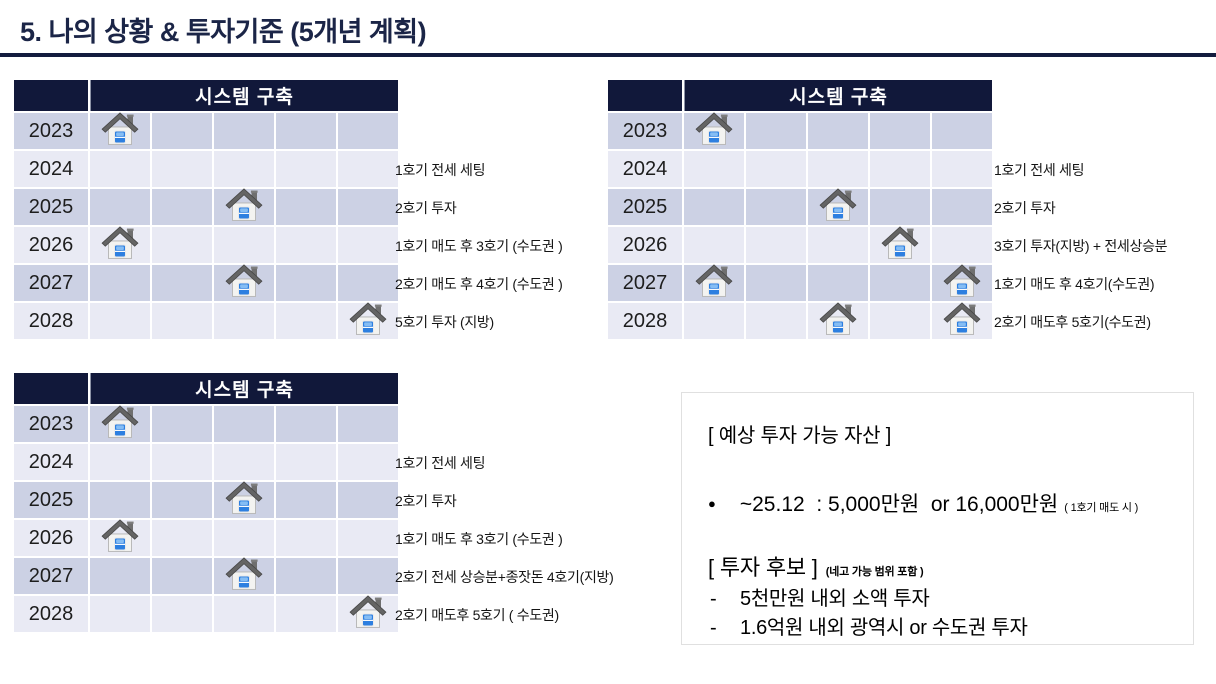 This screenshot has width=1216, height=684. What do you see at coordinates (800, 436) in the screenshot?
I see `expected-assets-heading: [ 예상 투자 가능 자산 ]` at bounding box center [800, 436].